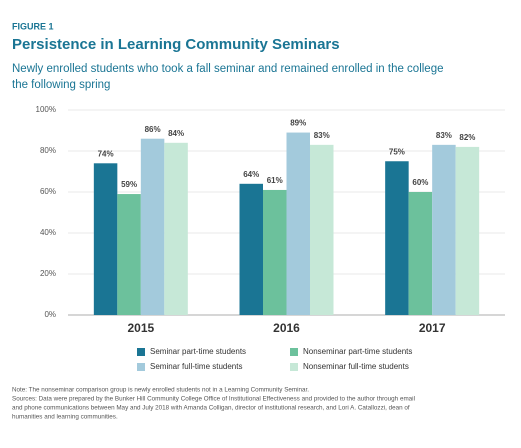  I want to click on value-label: 61%, so click(275, 180).